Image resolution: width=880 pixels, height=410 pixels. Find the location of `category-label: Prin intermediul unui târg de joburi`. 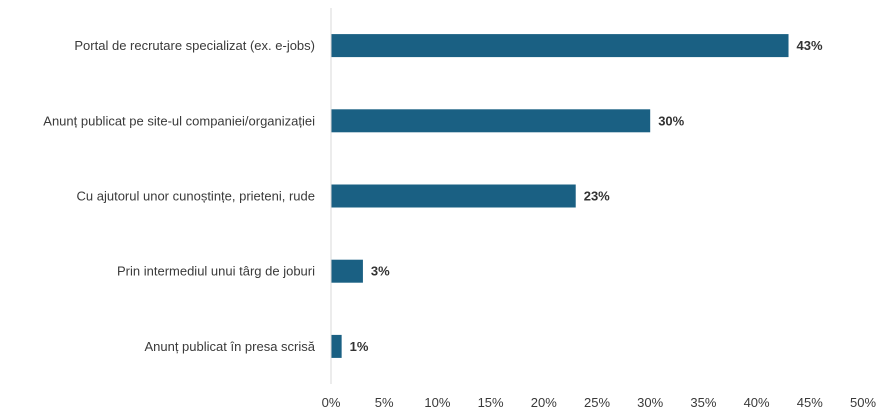

category-label: Prin intermediul unui târg de joburi is located at coordinates (216, 271).